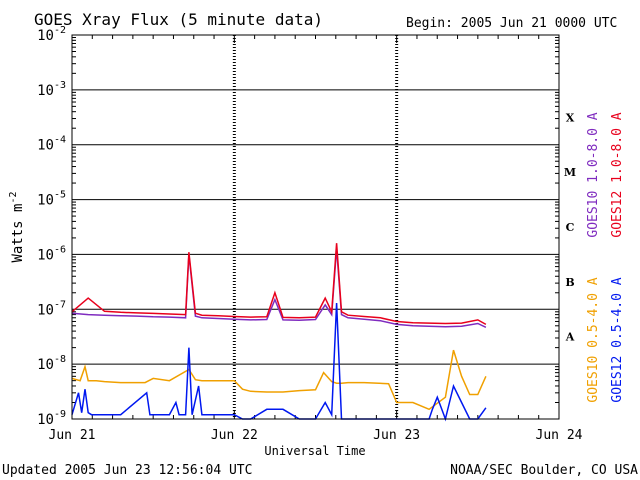 The width and height of the screenshot is (640, 480). What do you see at coordinates (60, 30) in the screenshot?
I see `y-tick-exp: -2` at bounding box center [60, 30].